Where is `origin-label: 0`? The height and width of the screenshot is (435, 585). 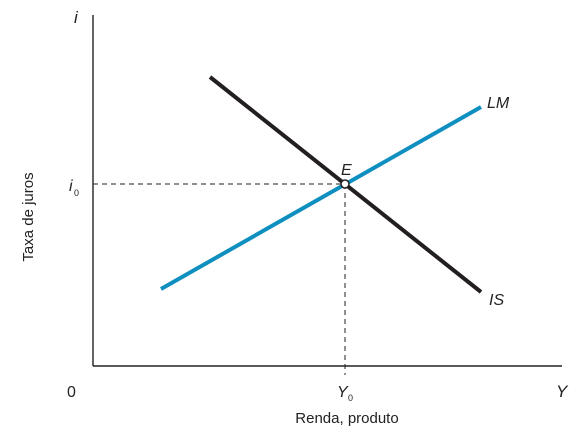
origin-label: 0 is located at coordinates (71, 392).